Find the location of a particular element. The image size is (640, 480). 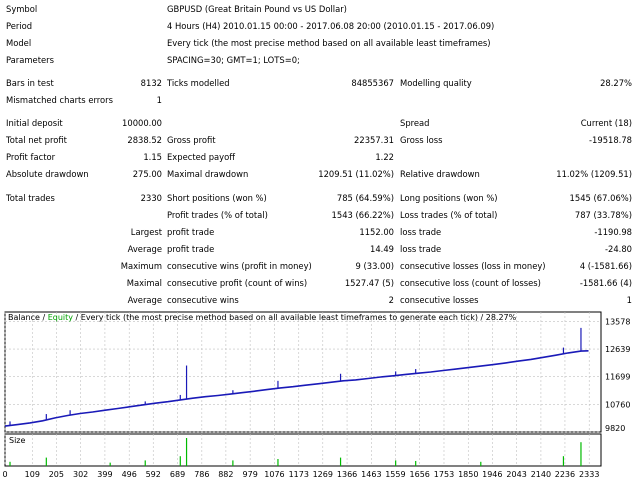

relative-drawdown-value: 11.02% (1209.51) is located at coordinates (594, 174).